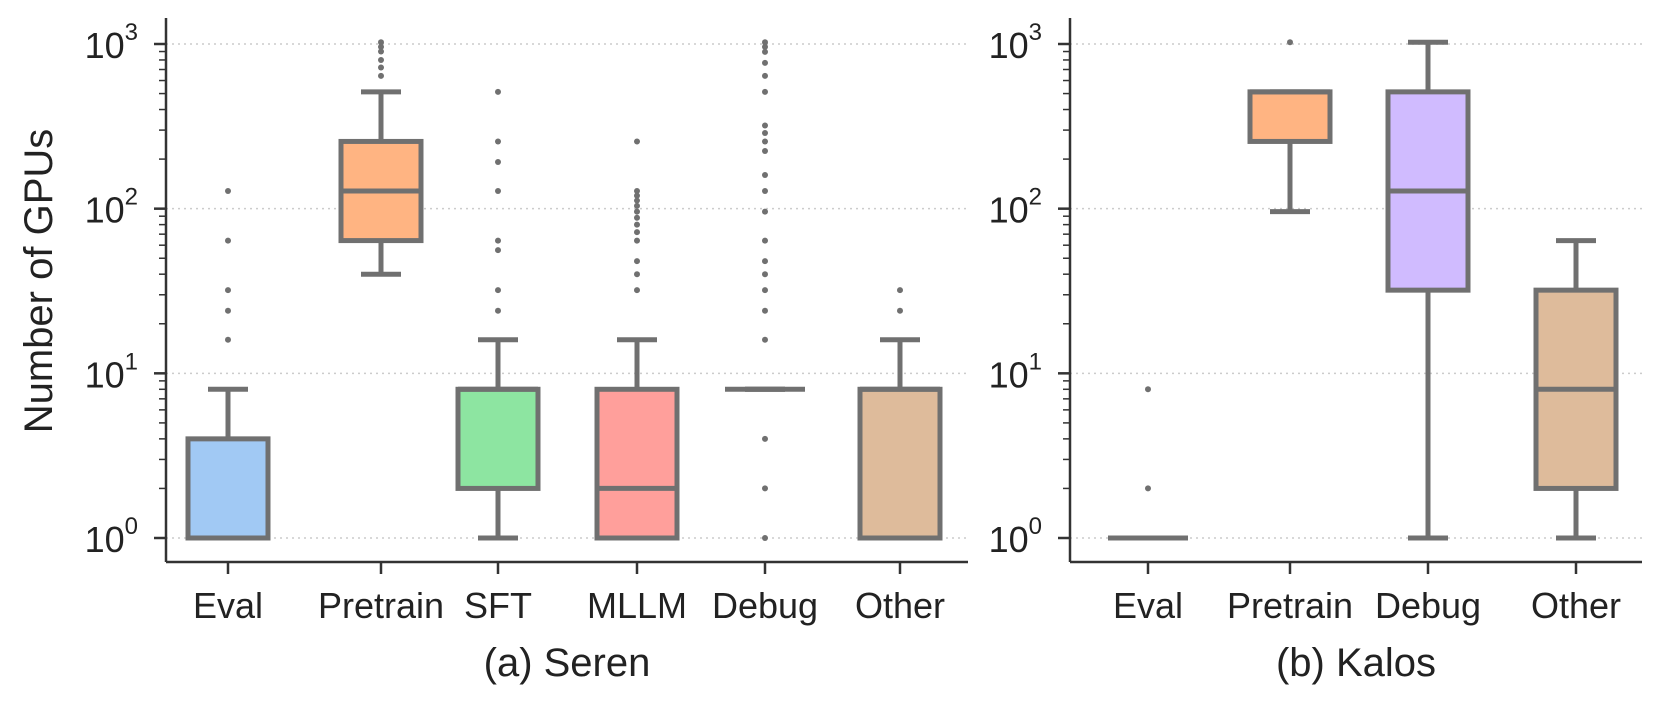  Describe the element at coordinates (1356, 663) in the screenshot. I see `panel-title-kalos: (b) Kalos` at that location.